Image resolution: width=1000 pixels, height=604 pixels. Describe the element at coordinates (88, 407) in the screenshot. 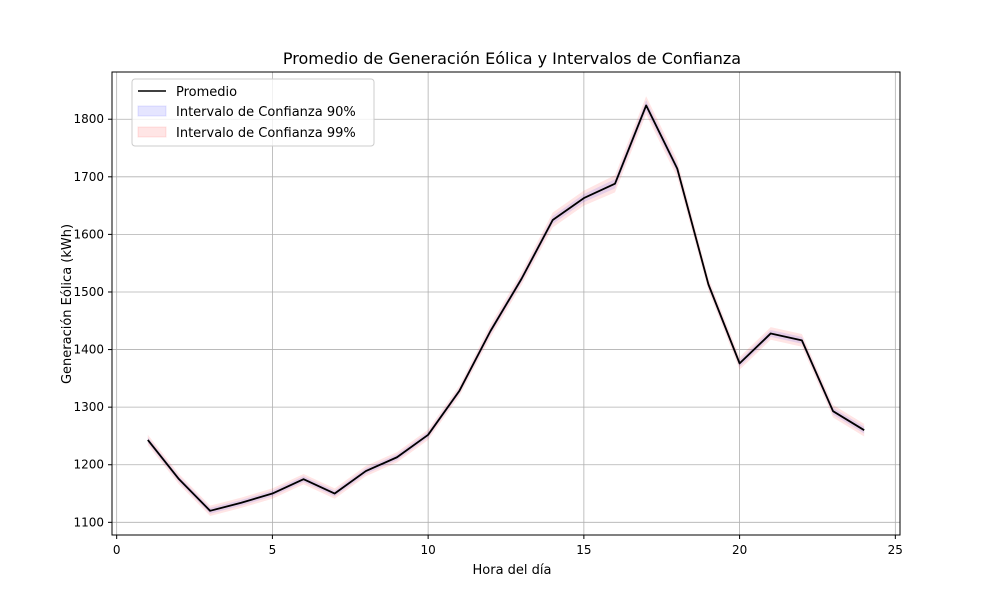

I see `y-tick-label: 1300` at that location.